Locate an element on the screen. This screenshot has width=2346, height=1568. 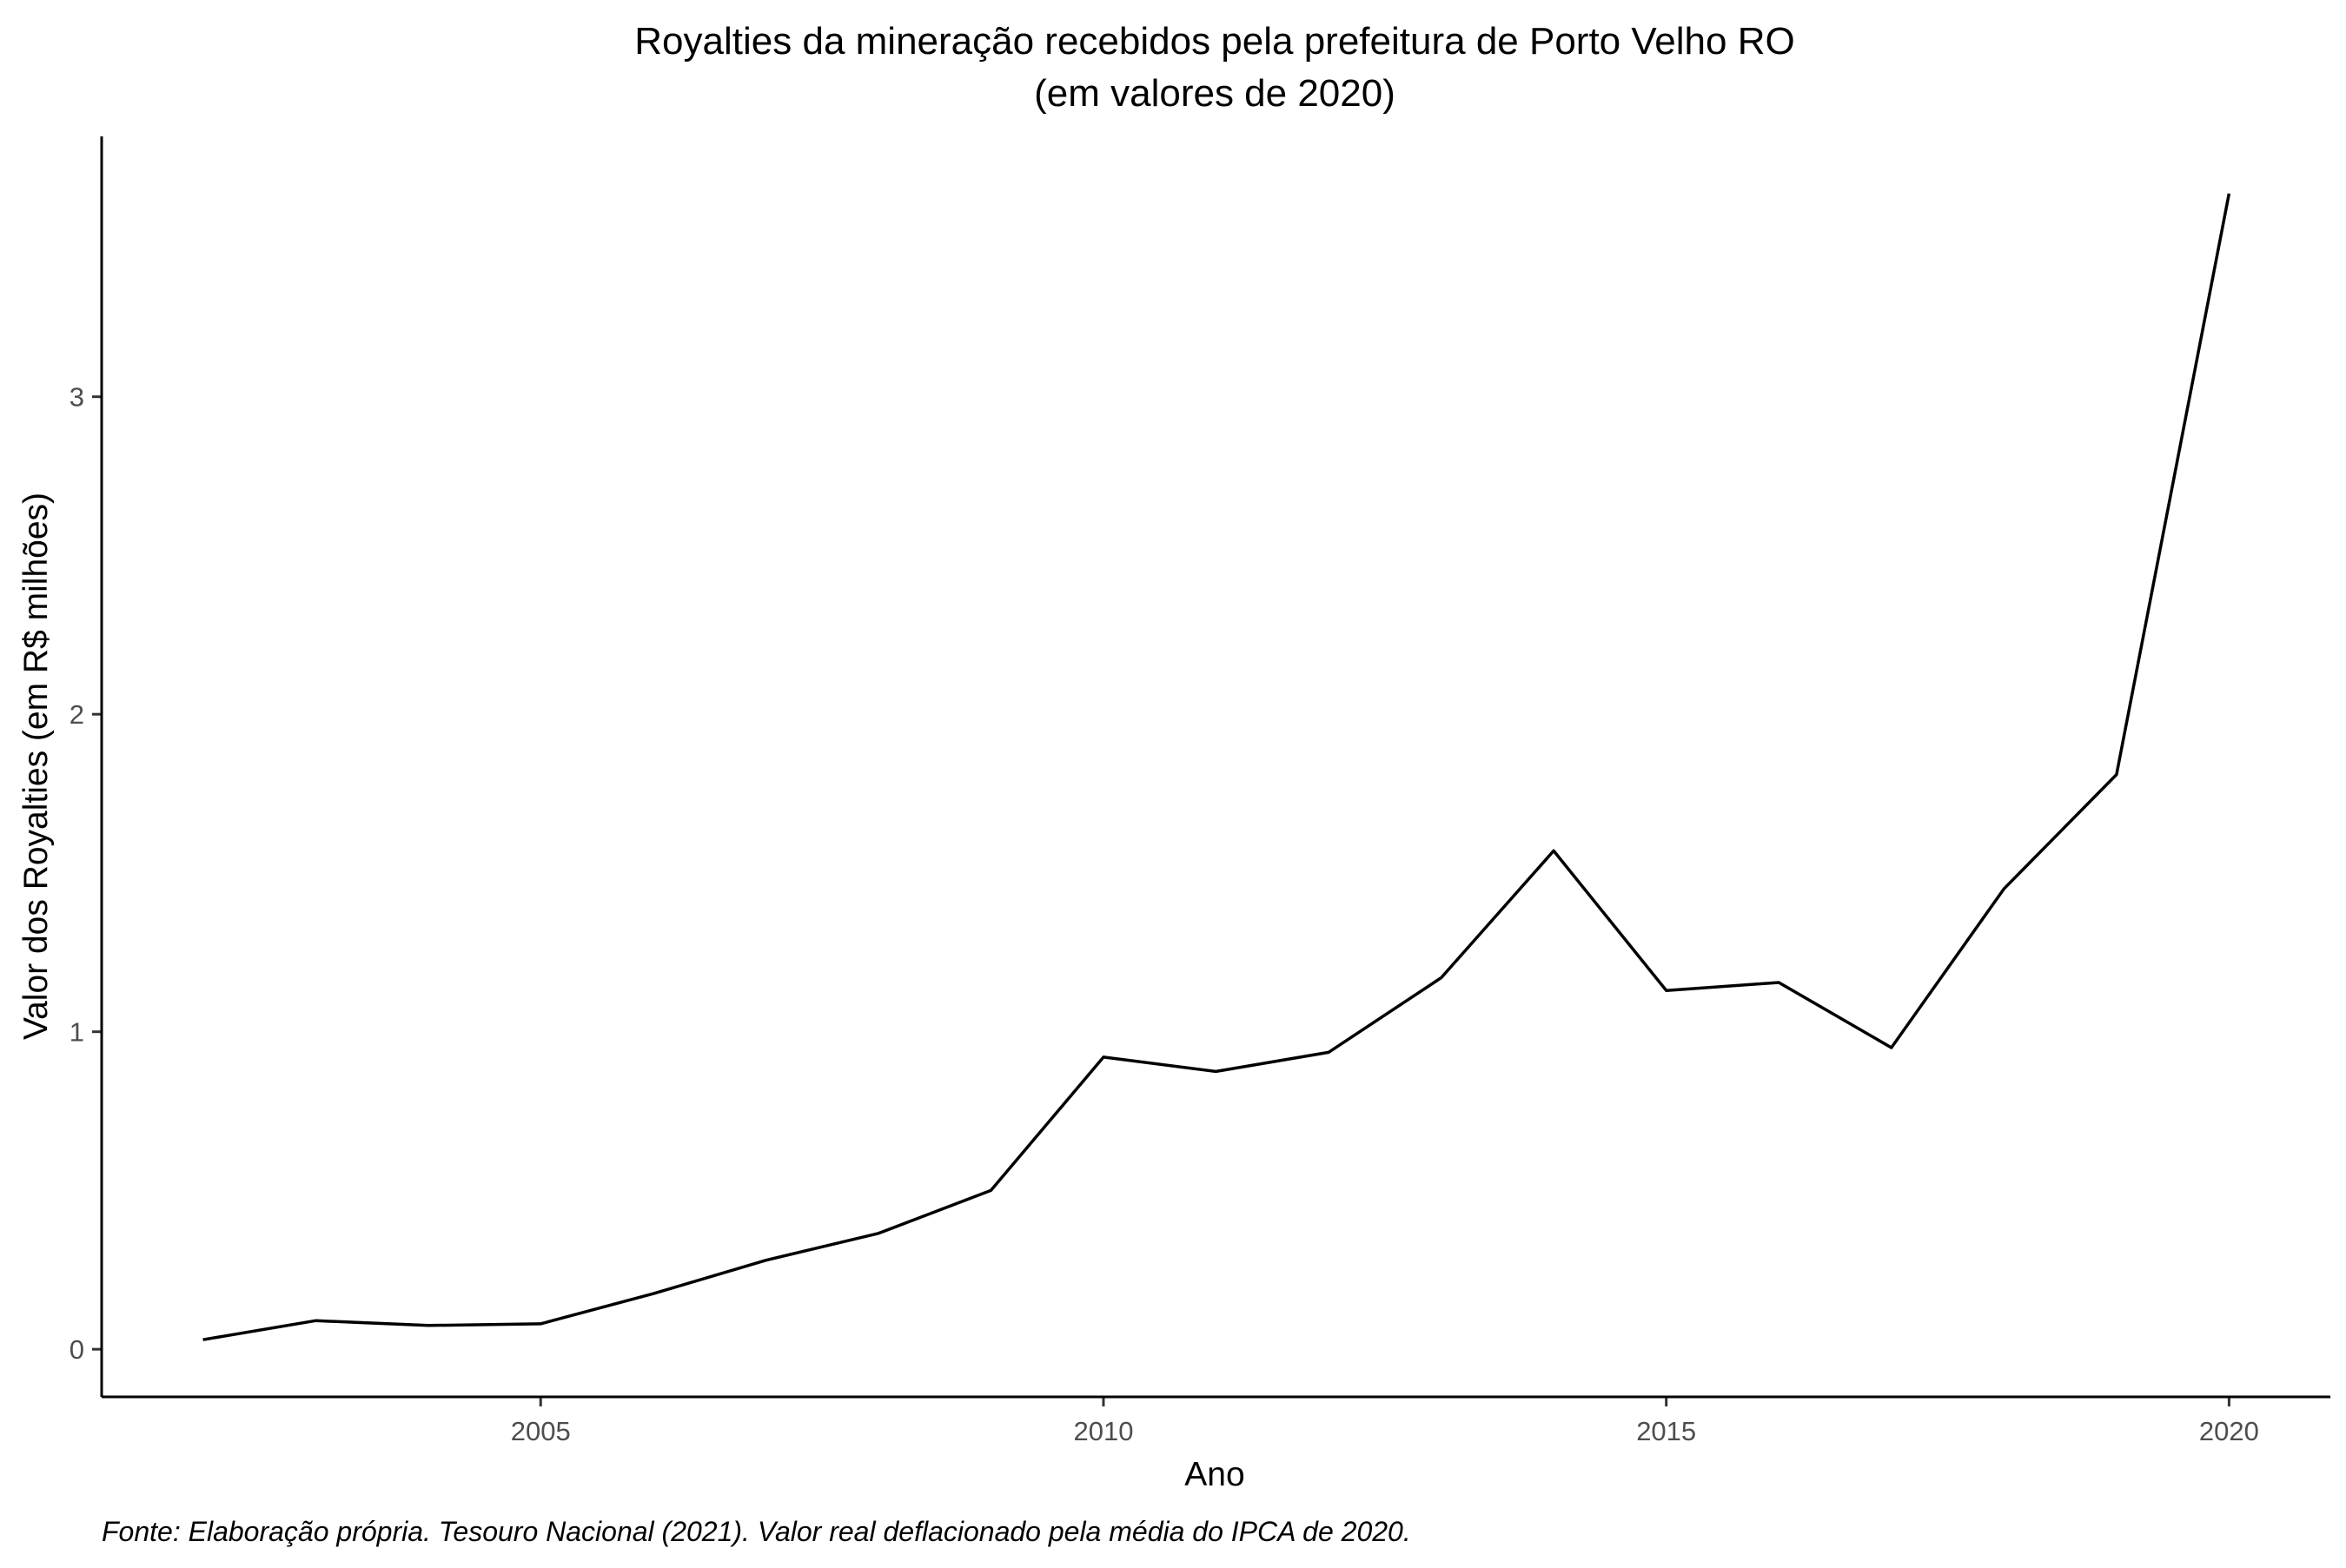
x-tick-label: 2005 is located at coordinates (541, 1431).